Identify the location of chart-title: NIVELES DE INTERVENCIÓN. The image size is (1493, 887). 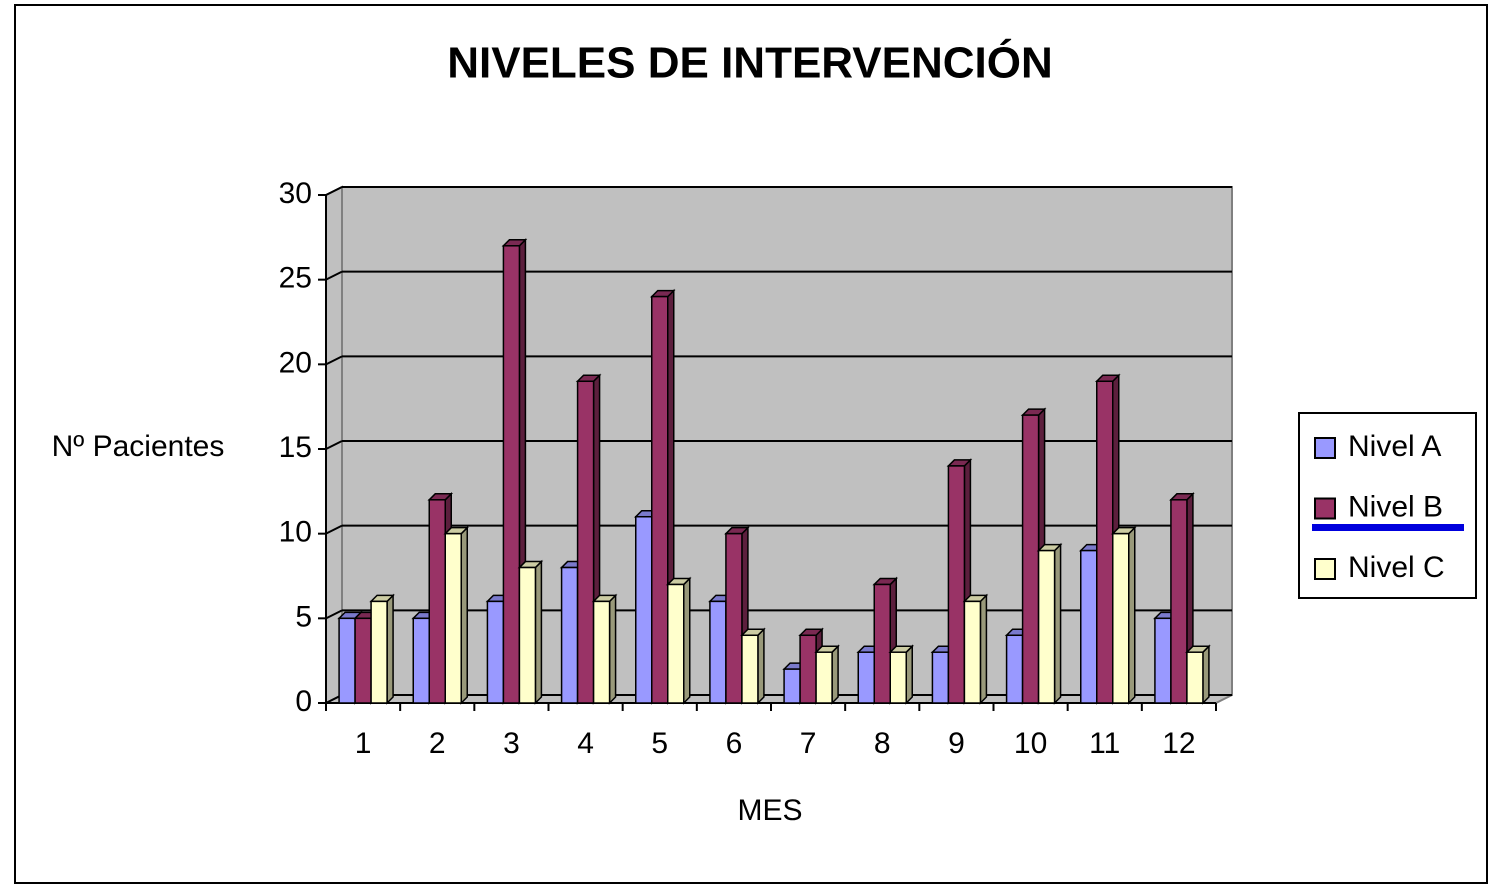
(750, 63).